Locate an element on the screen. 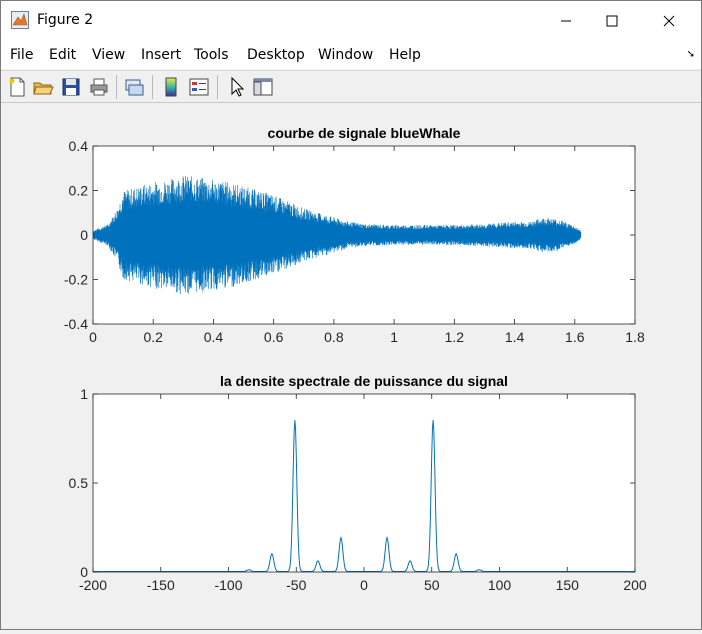 The height and width of the screenshot is (634, 702). show-plot-tools-icon is located at coordinates (263, 87).